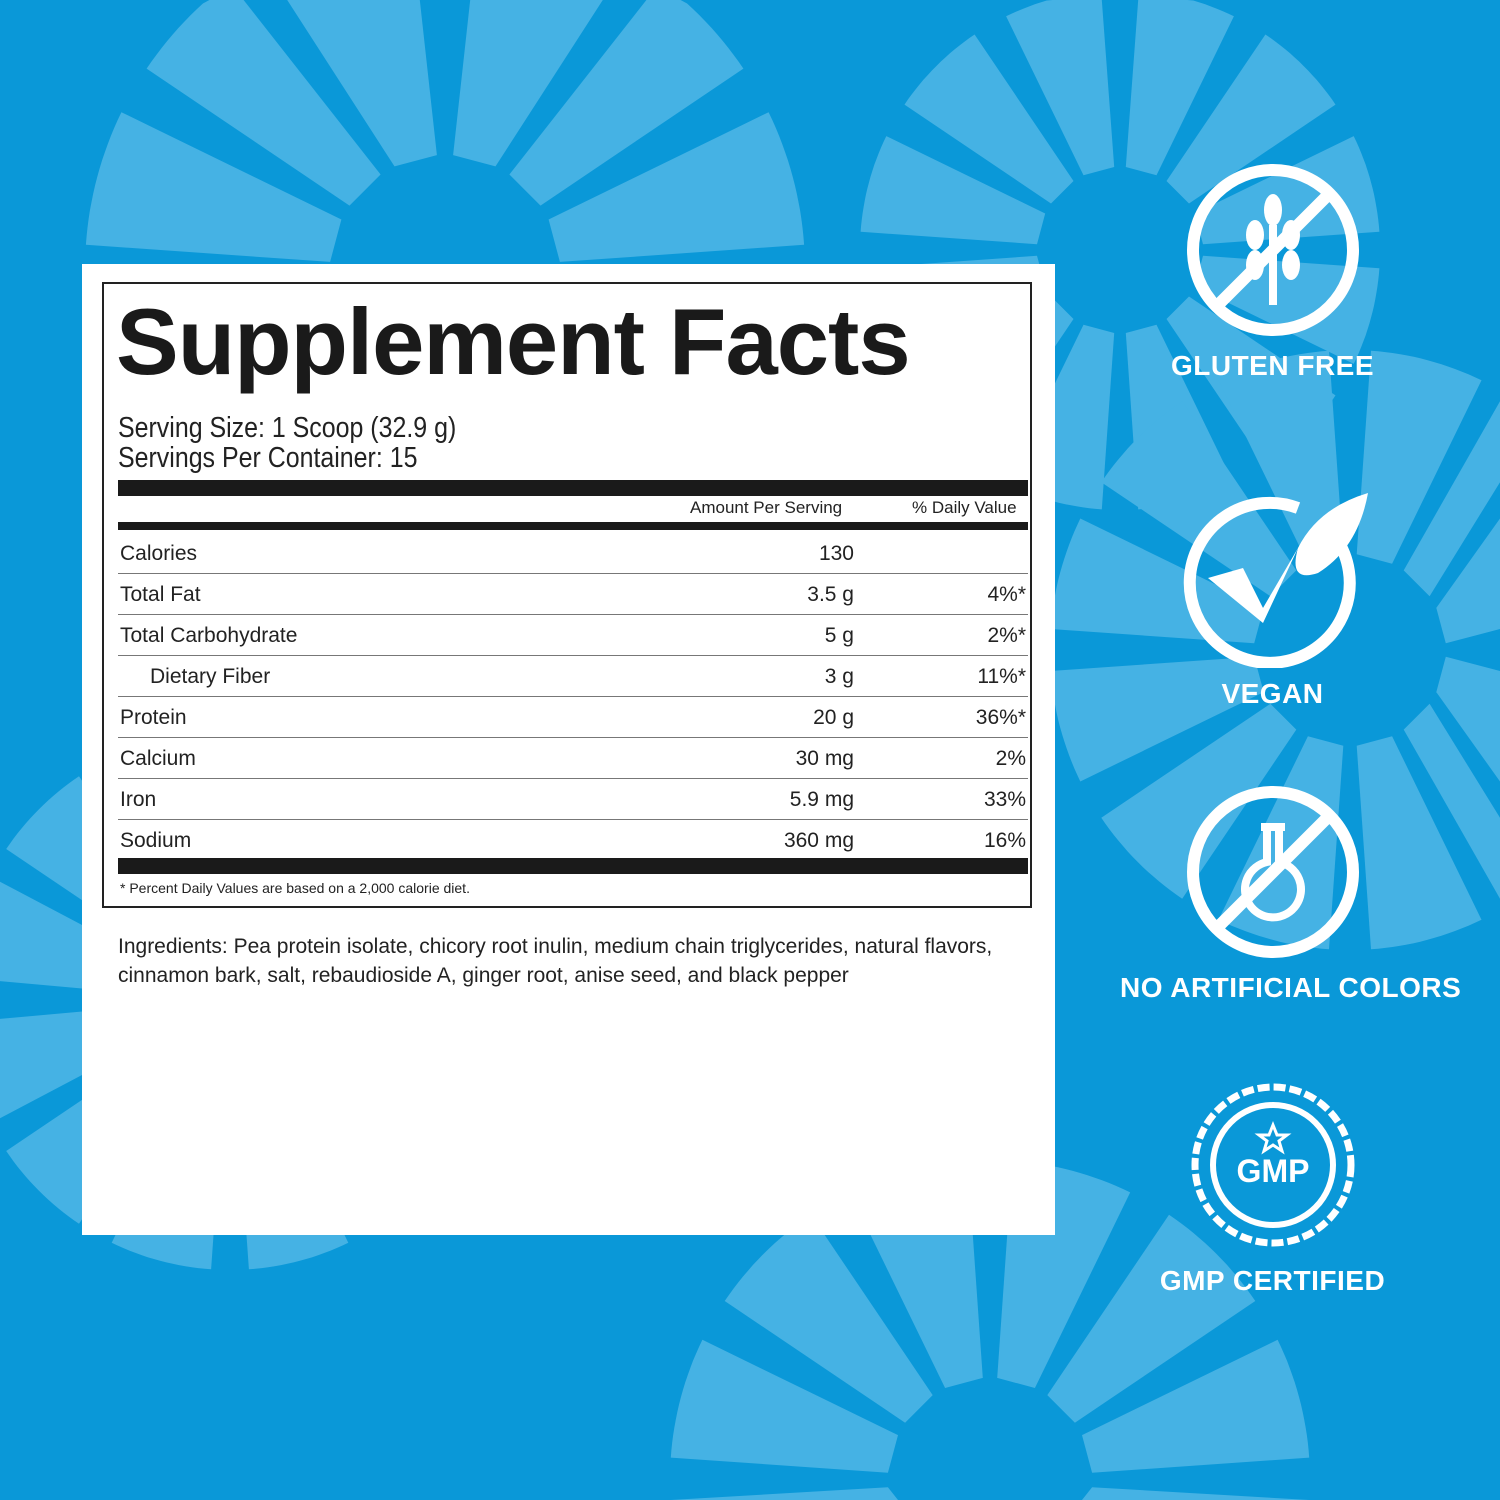  Describe the element at coordinates (573, 717) in the screenshot. I see `nutrient-row: Protein 20 g 36%*` at that location.